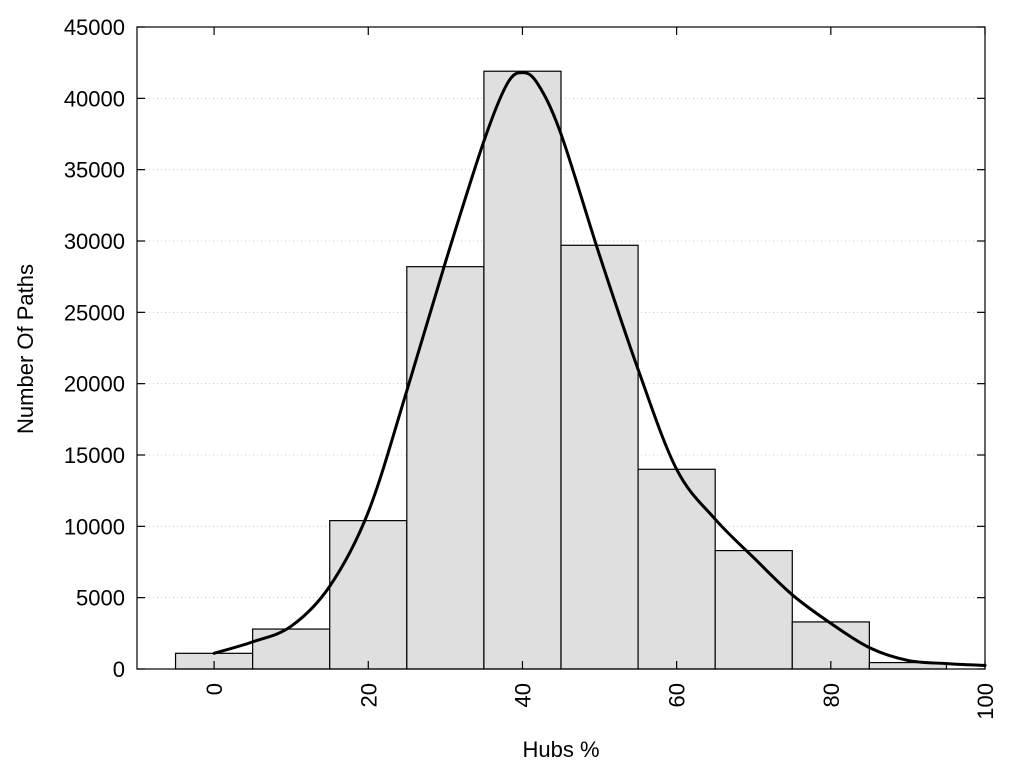 This screenshot has height=768, width=1024. What do you see at coordinates (368, 695) in the screenshot?
I see `x-tick-label-1: 20` at bounding box center [368, 695].